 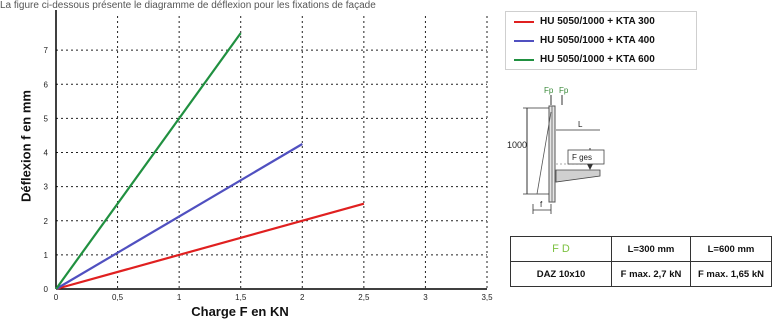 I want to click on y-tick-label: 6, so click(x=46, y=84).